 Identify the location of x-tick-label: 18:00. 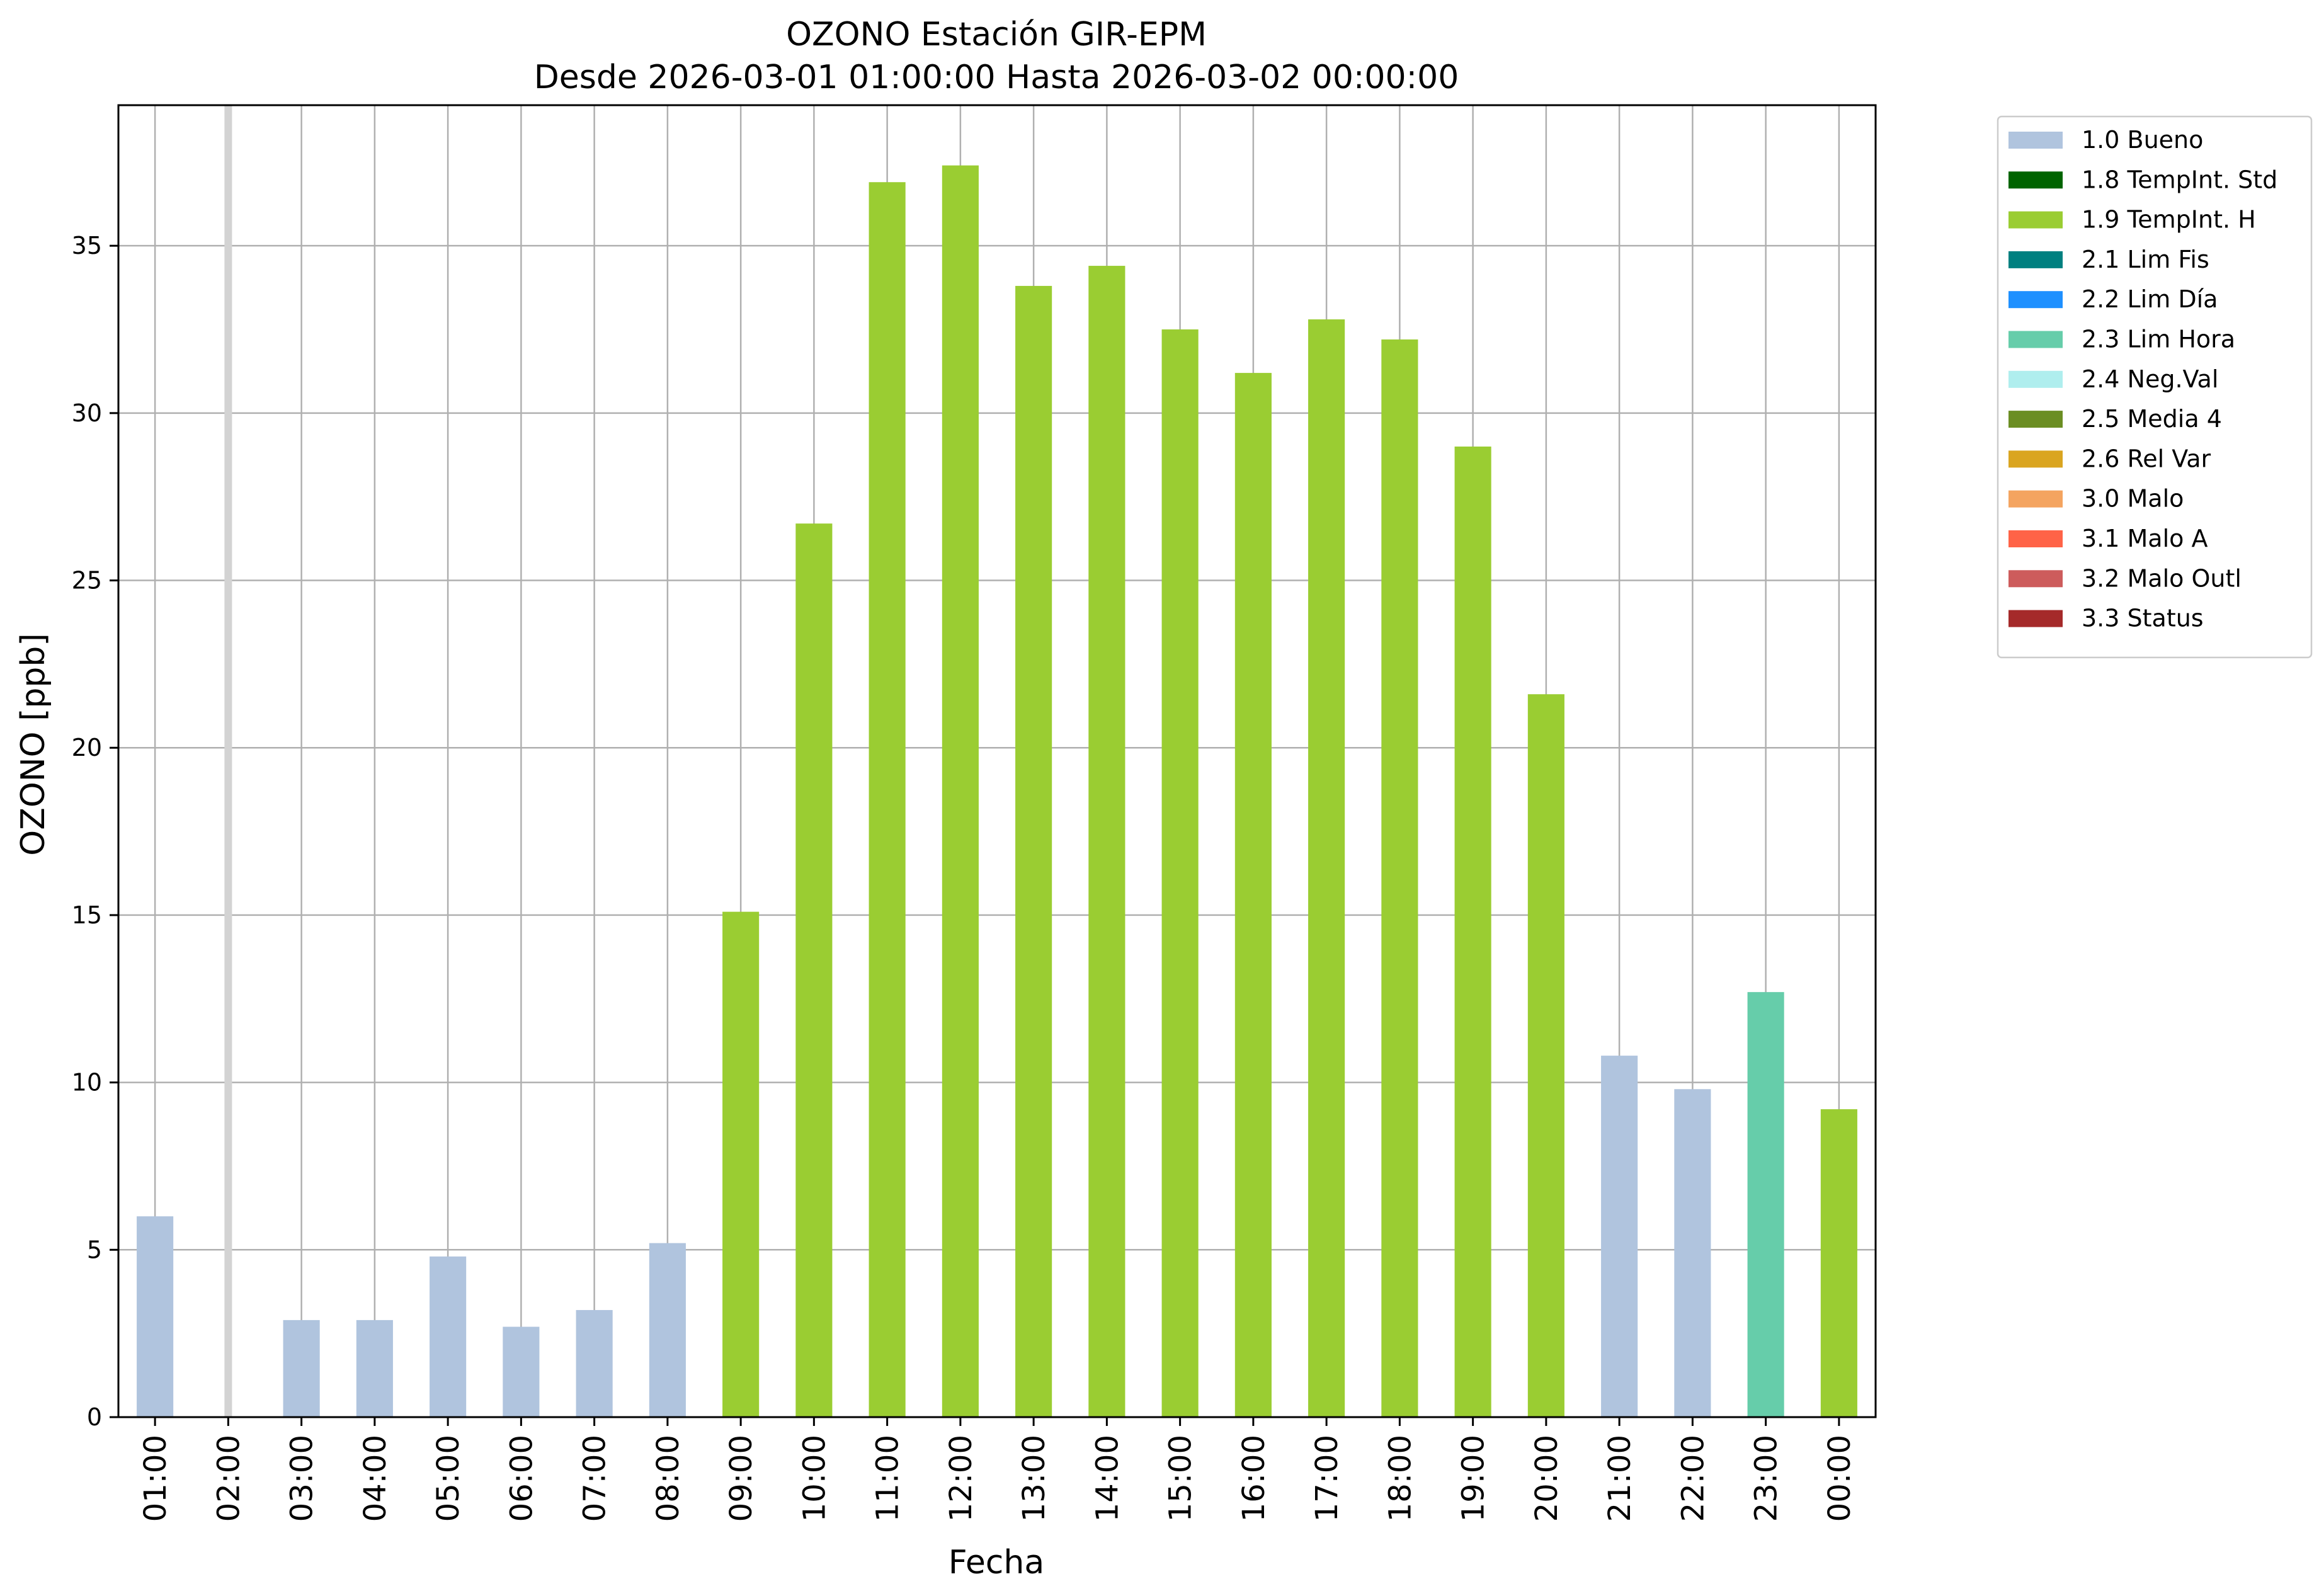
(1400, 1478).